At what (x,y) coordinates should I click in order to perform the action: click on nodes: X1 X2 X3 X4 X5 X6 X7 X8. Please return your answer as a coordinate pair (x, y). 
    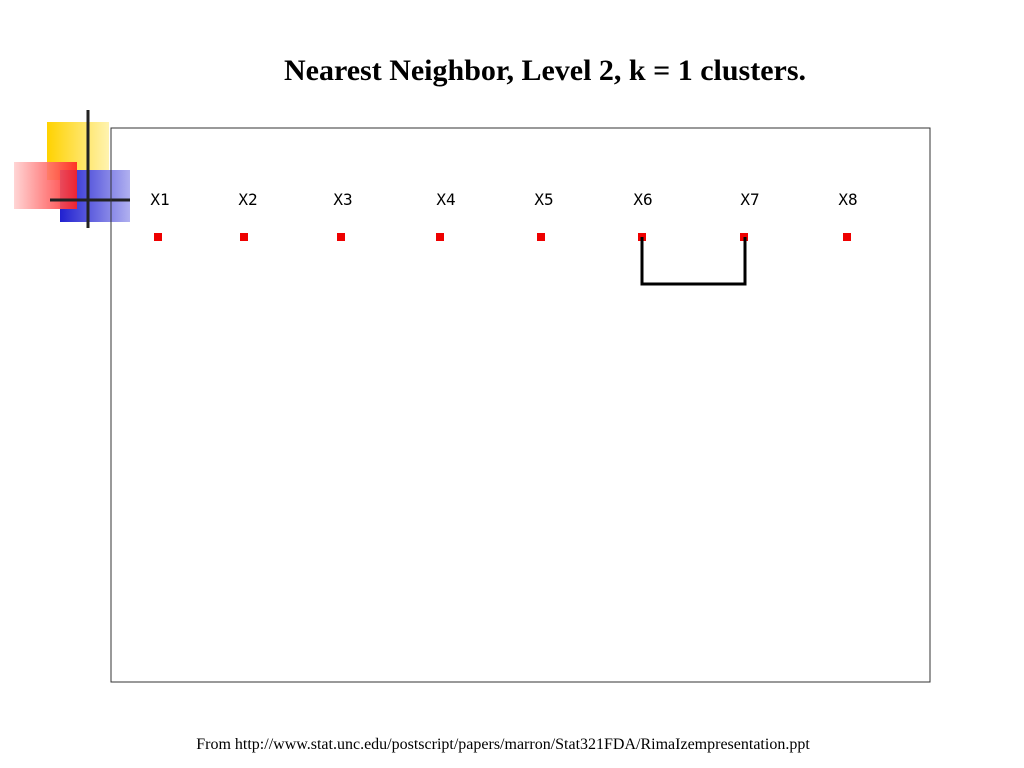
    Looking at the image, I should click on (504, 215).